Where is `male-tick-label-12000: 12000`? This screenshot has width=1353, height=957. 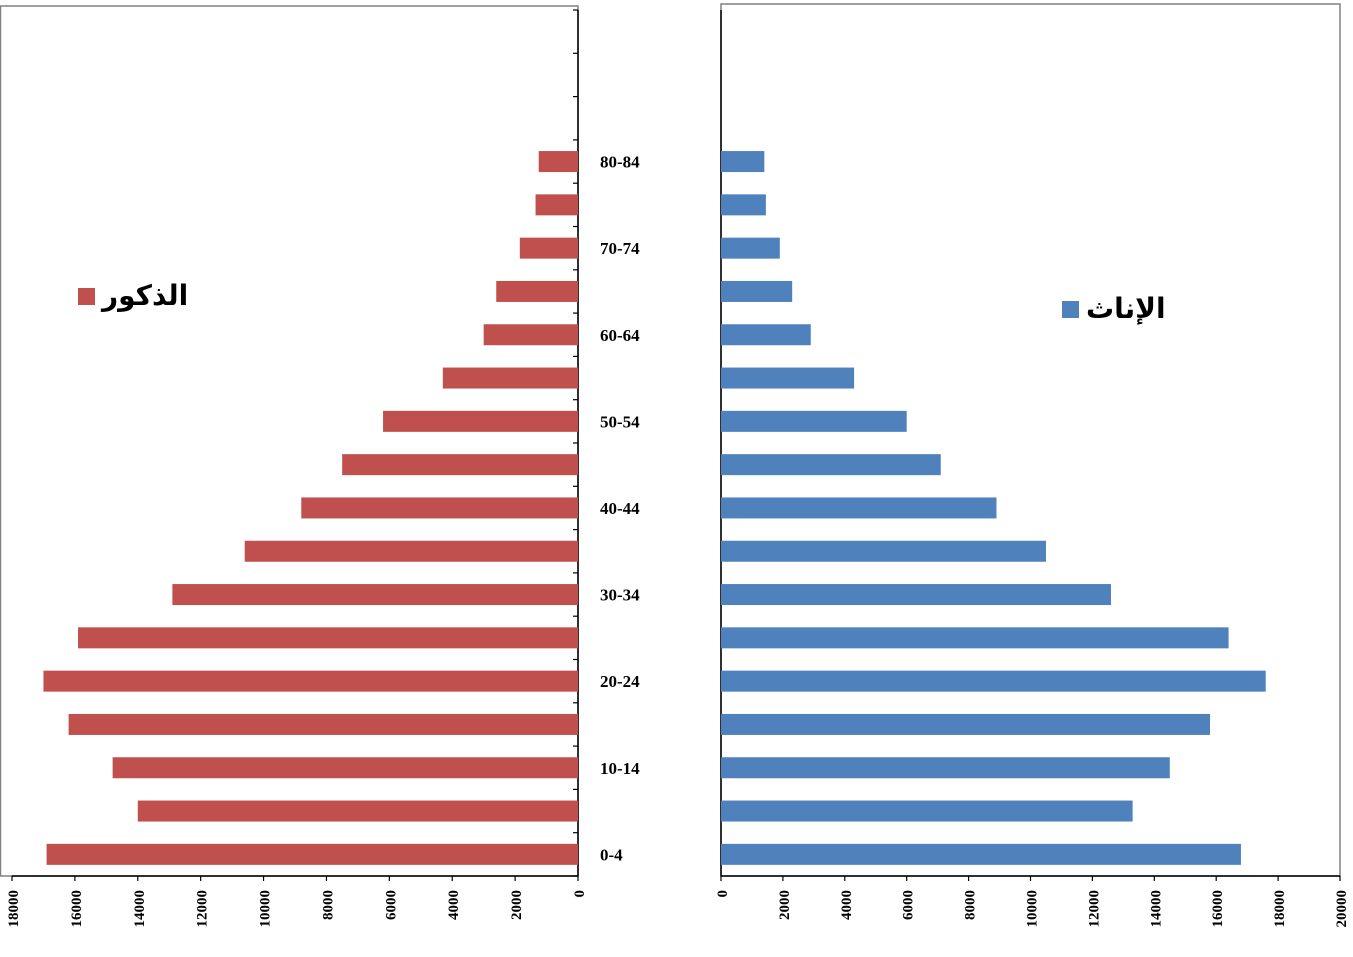
male-tick-label-12000: 12000 is located at coordinates (203, 909).